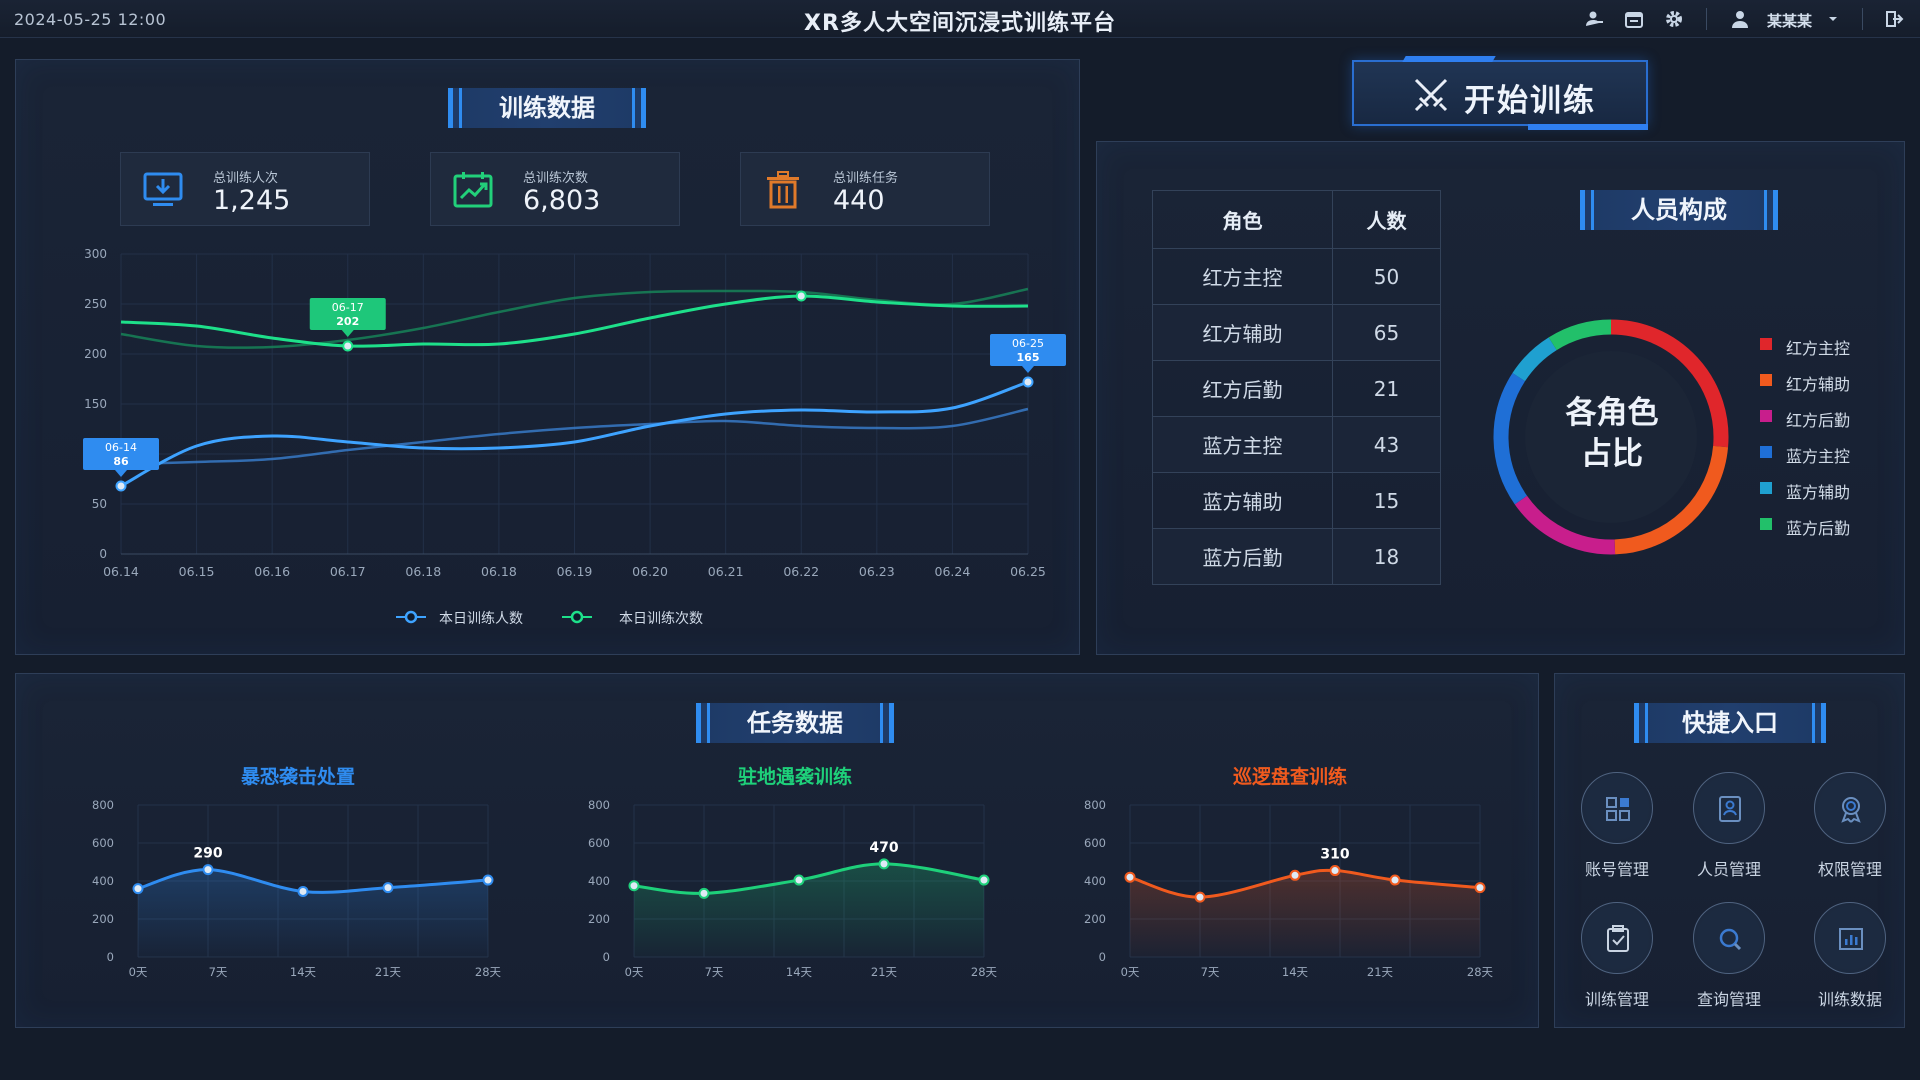  I want to click on callout-date: 06-14, so click(121, 447).